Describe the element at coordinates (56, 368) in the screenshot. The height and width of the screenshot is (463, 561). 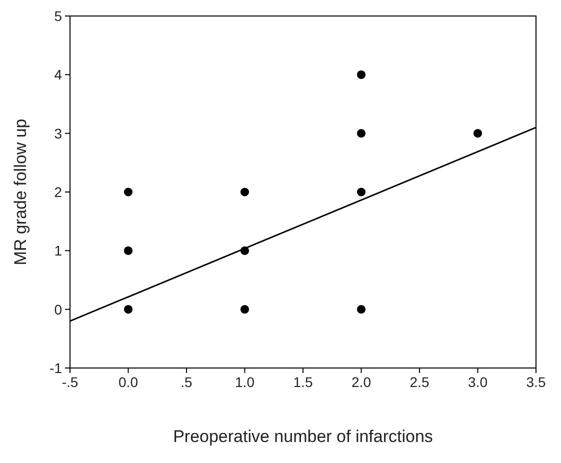
I see `y-tick-label: -1` at that location.